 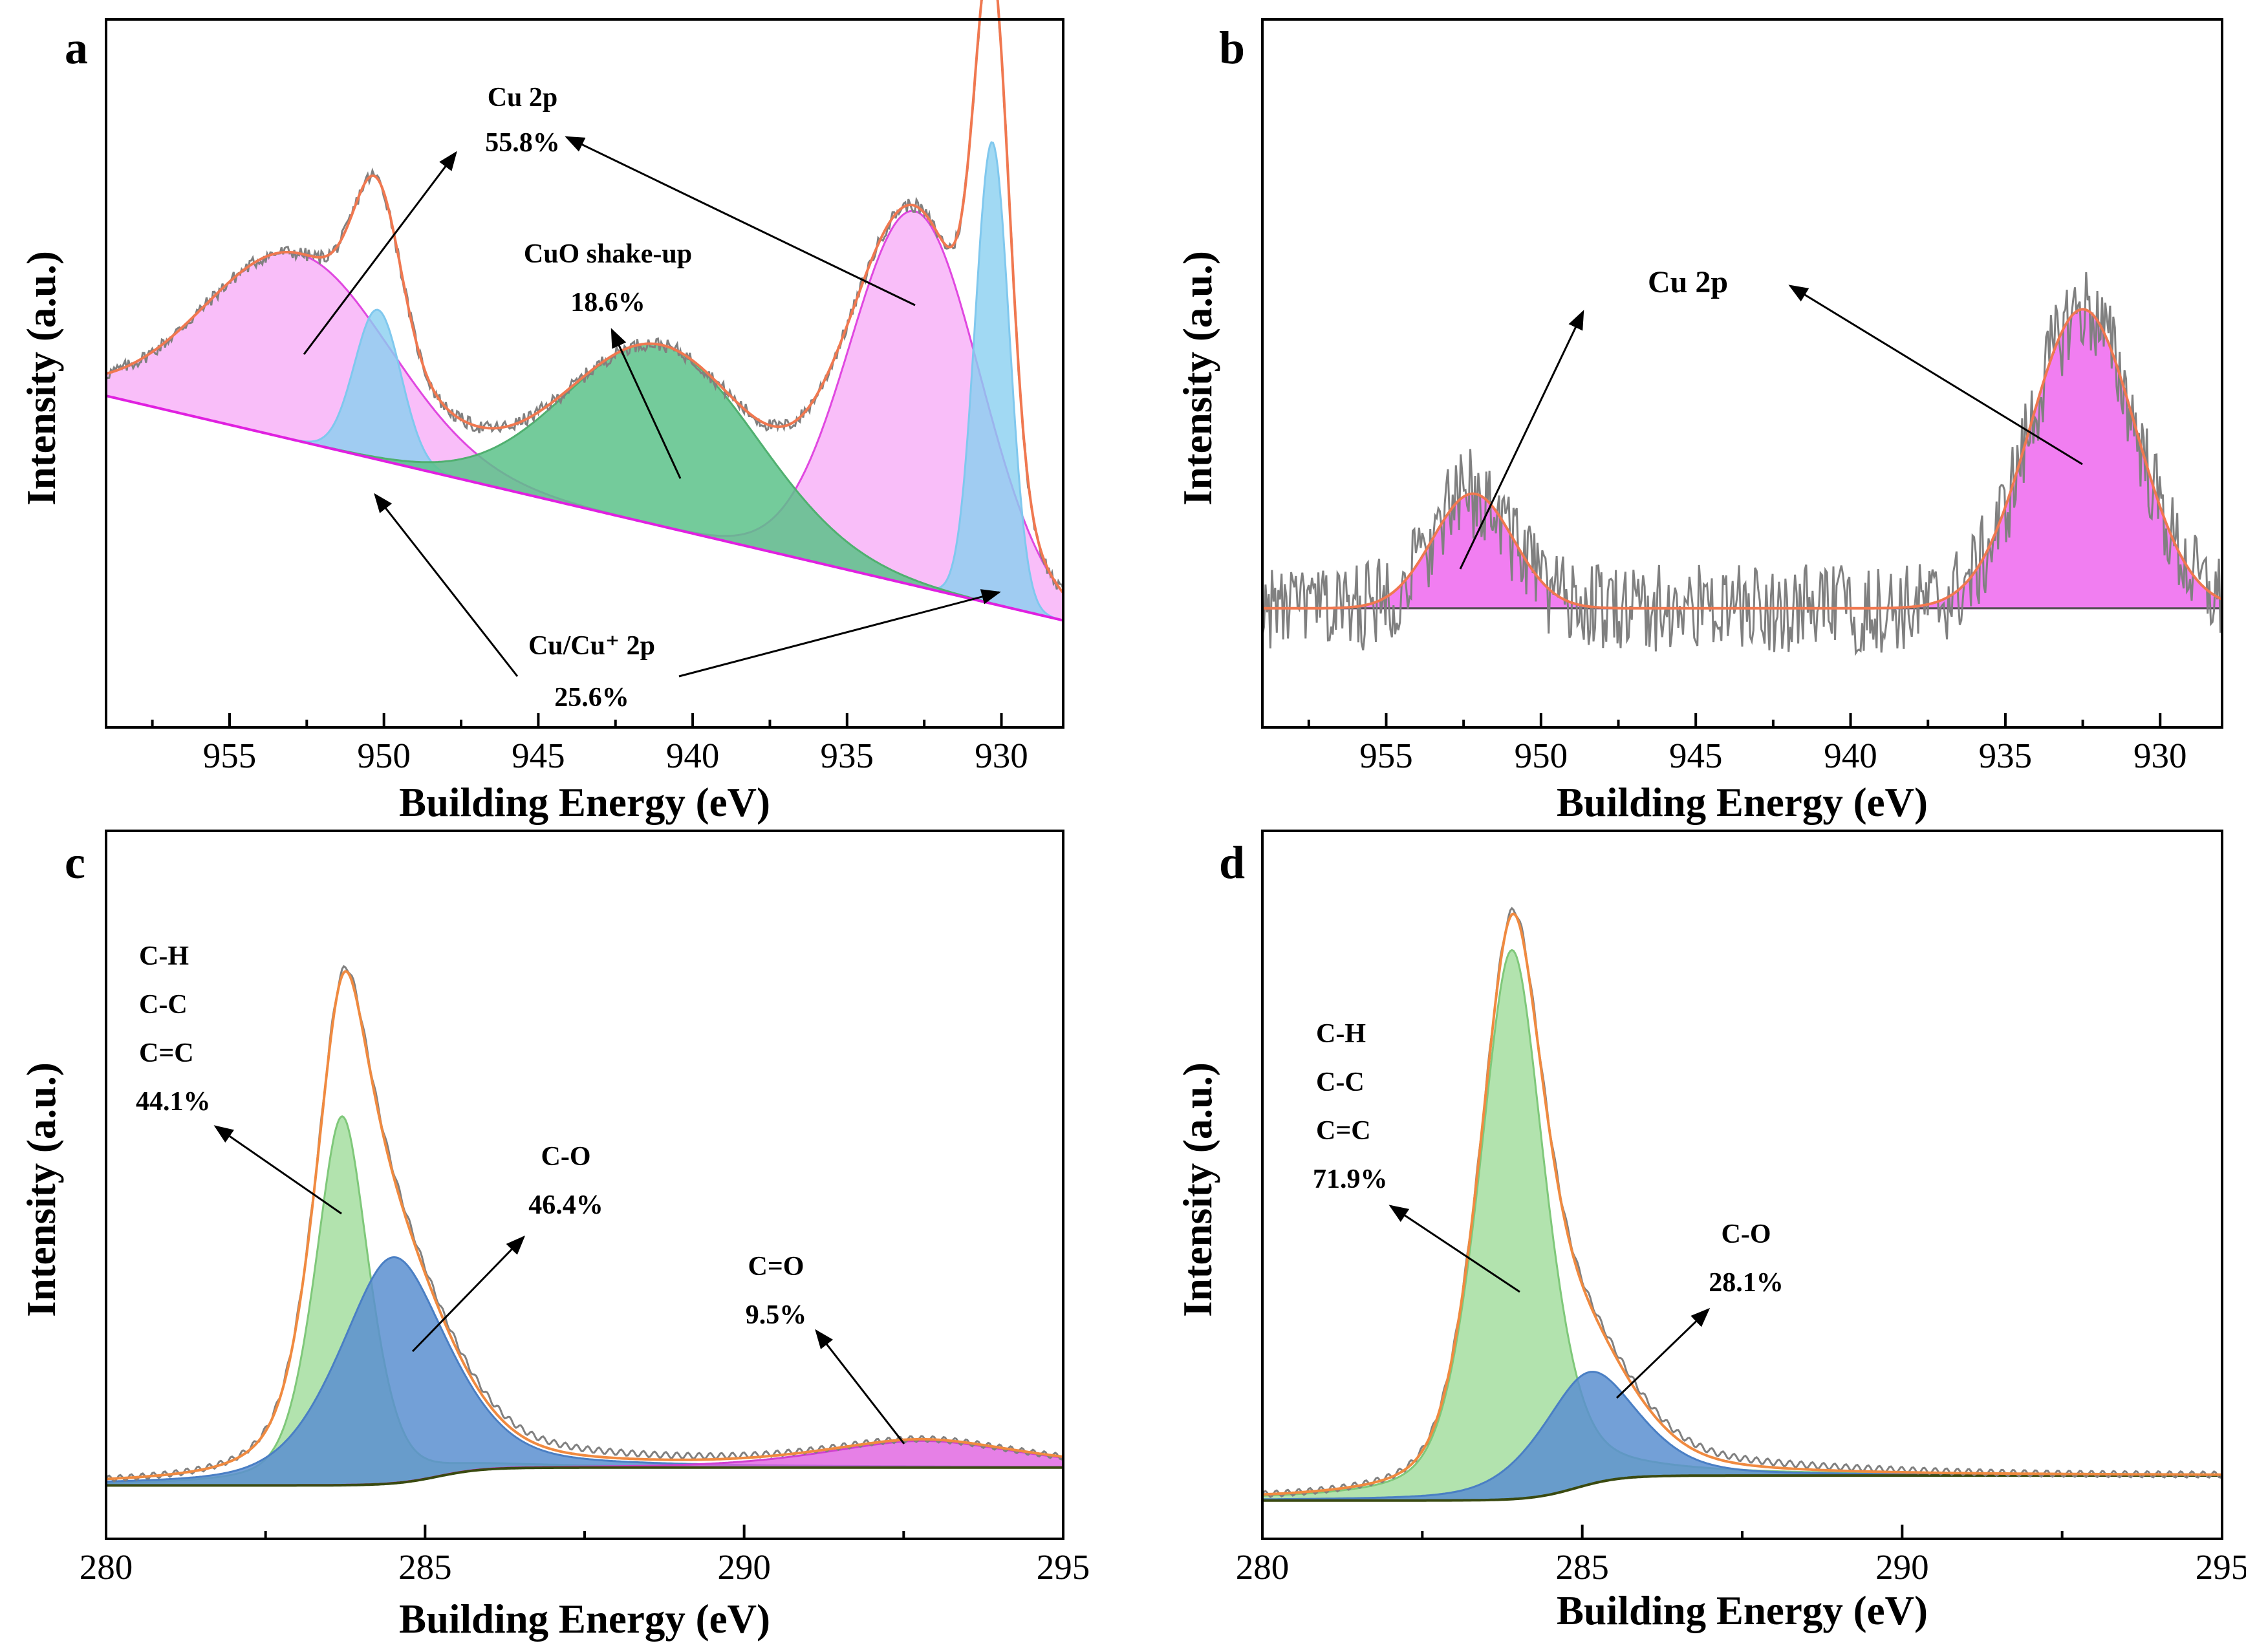 What do you see at coordinates (1454, 1249) in the screenshot?
I see `panel-d-arrow-ch` at bounding box center [1454, 1249].